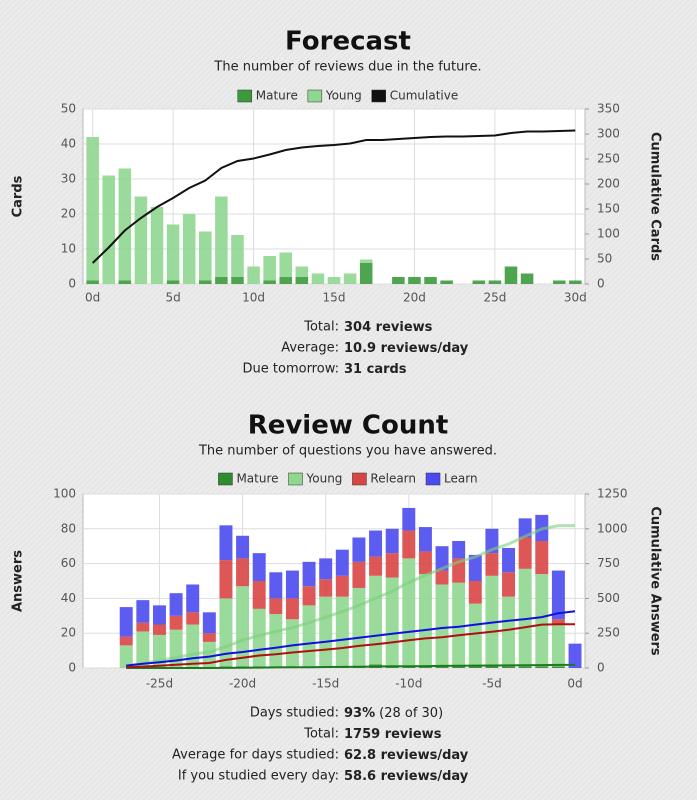 The height and width of the screenshot is (800, 697). Describe the element at coordinates (612, 528) in the screenshot. I see `y2-tick-label: 1000` at that location.